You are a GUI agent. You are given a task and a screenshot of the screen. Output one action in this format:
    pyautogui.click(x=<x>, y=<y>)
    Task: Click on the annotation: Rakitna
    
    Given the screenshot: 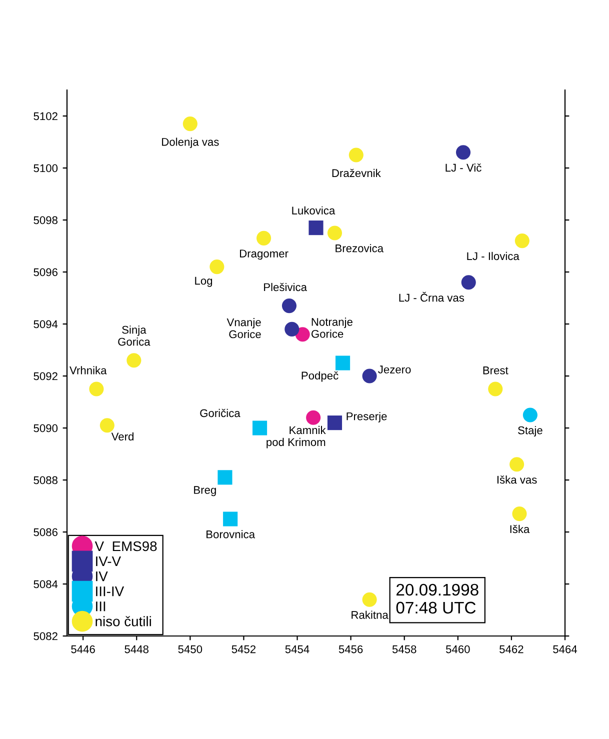 What is the action you would take?
    pyautogui.click(x=370, y=614)
    